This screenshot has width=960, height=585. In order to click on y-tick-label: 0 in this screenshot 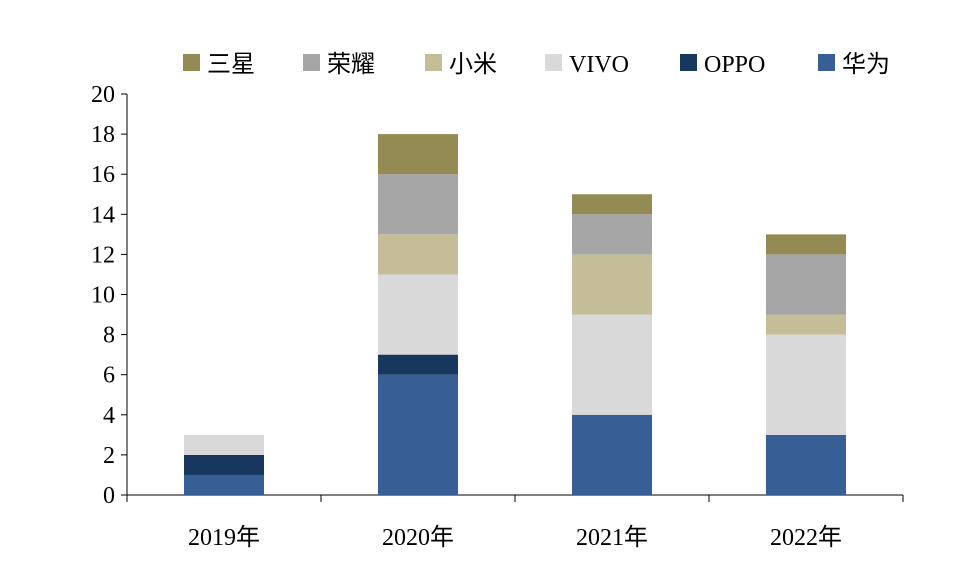, I will do `click(109, 496)`.